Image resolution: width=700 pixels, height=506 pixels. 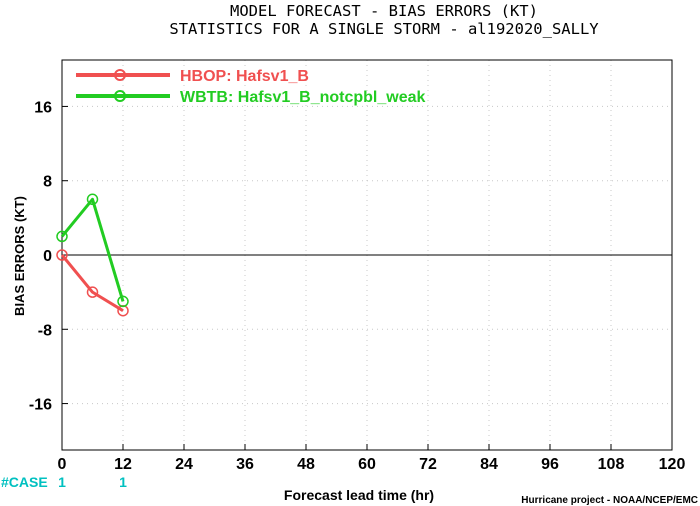 I want to click on x-tick-label: 72, so click(x=428, y=464).